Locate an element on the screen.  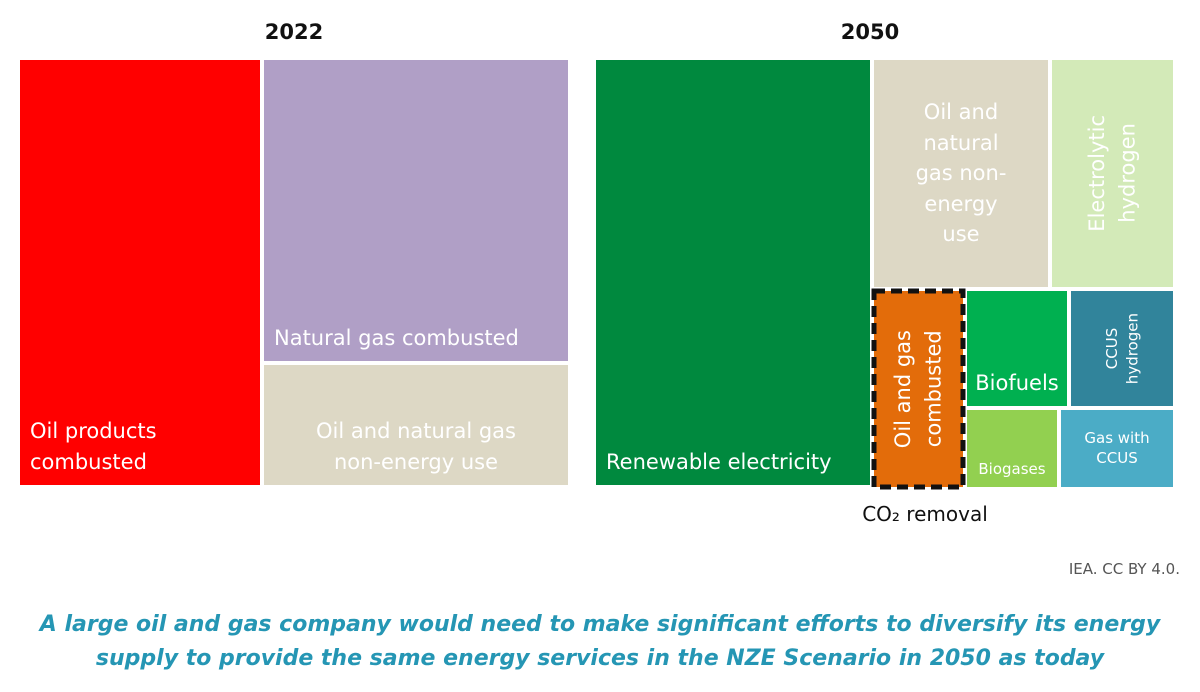
tile-2022-oil-products: Oil products combusted is located at coordinates (140, 272).